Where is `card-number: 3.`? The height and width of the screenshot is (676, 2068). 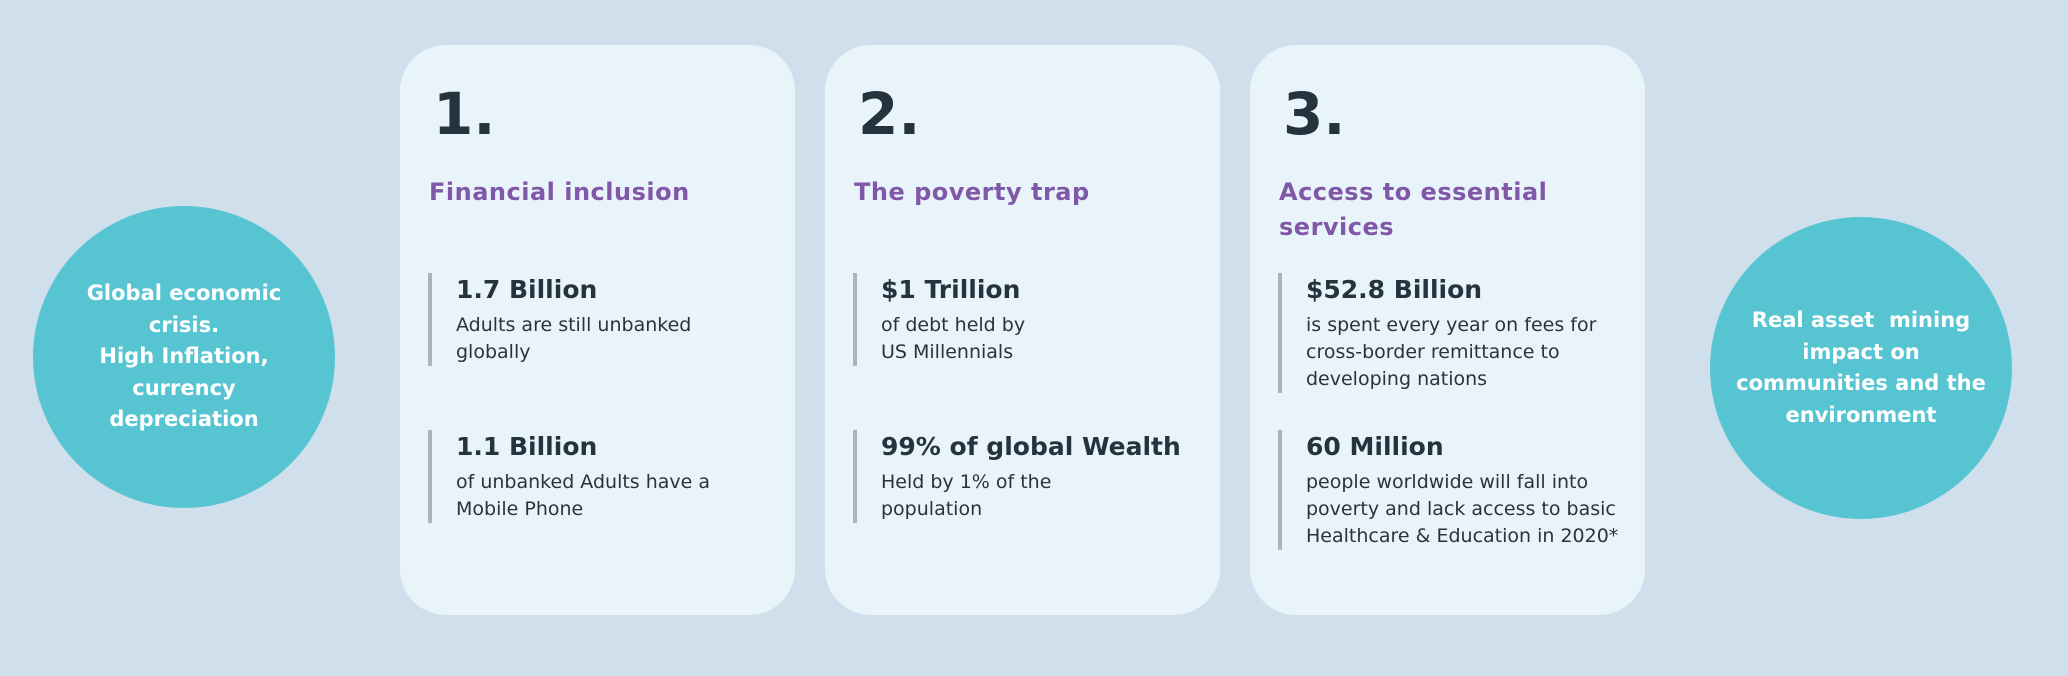 card-number: 3. is located at coordinates (1314, 114).